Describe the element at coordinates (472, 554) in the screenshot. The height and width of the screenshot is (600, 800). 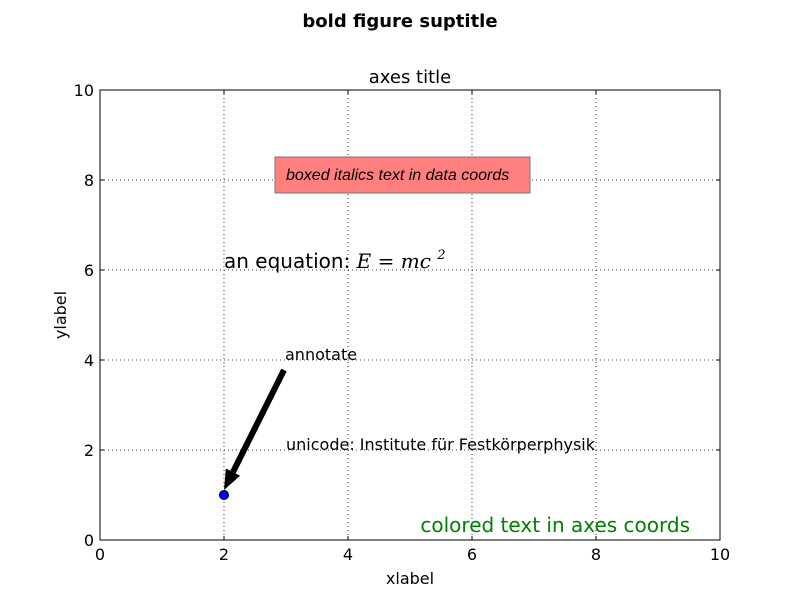
I see `x-tick-label: 6` at that location.